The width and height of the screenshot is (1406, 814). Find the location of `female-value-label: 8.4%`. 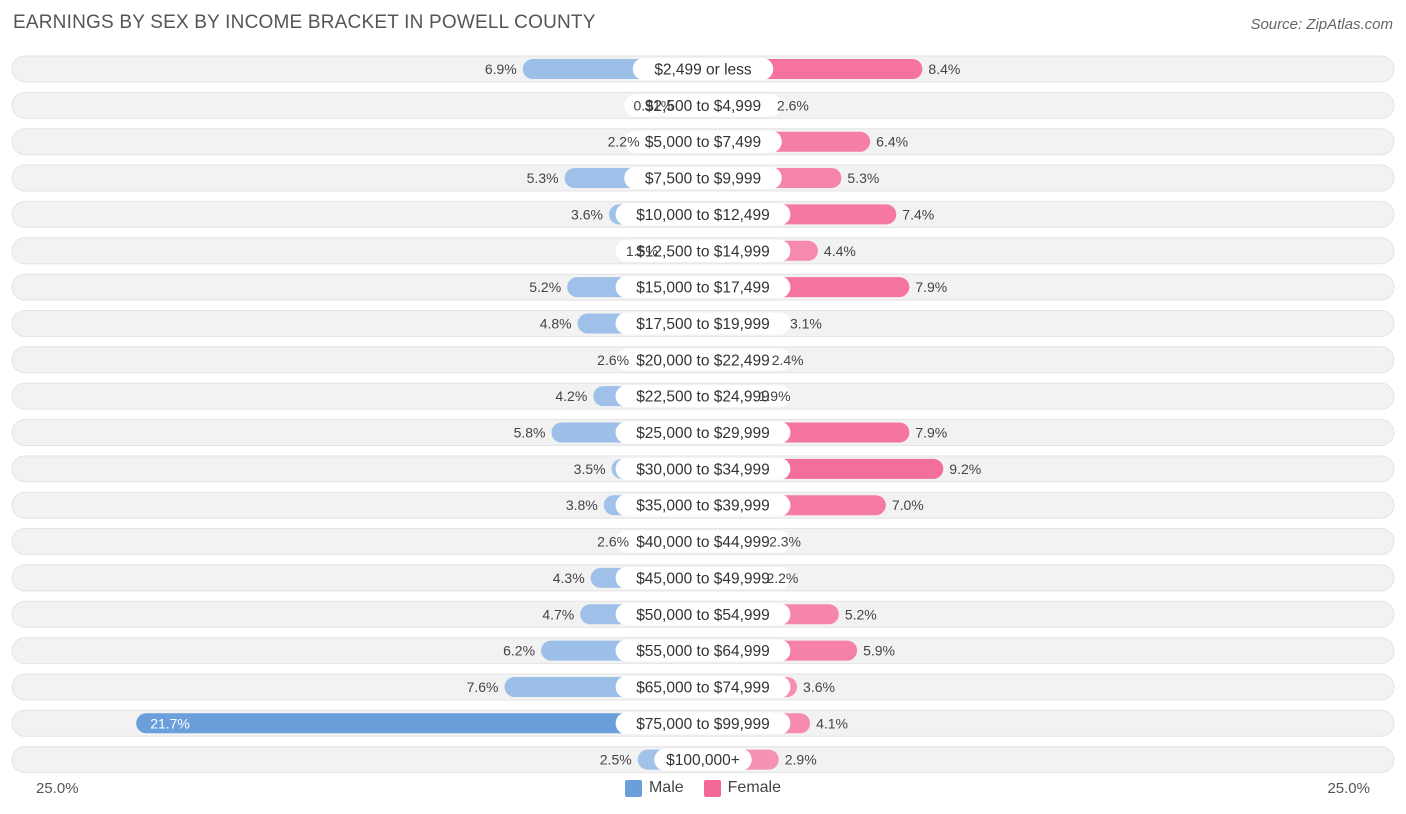

female-value-label: 8.4% is located at coordinates (944, 69).